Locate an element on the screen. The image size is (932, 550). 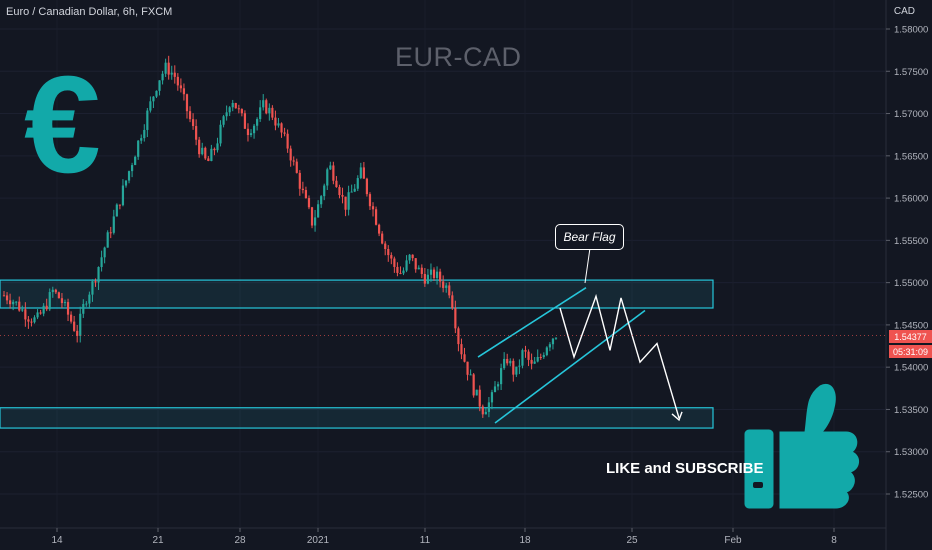
last-price-badge: 1.54377 is located at coordinates (910, 336).